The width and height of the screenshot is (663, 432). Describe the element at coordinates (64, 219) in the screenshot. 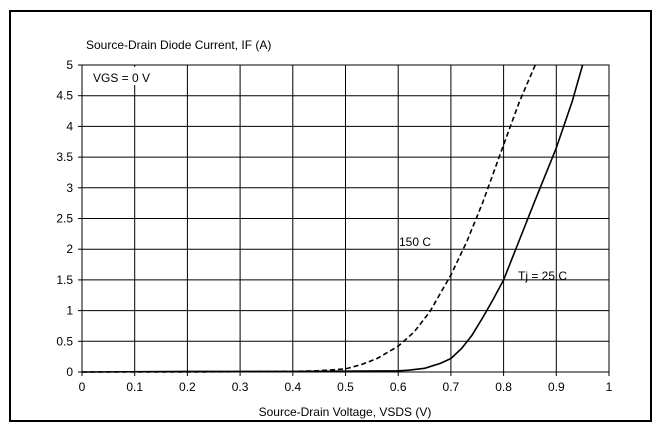

I see `y-tick-label: 2.5` at that location.